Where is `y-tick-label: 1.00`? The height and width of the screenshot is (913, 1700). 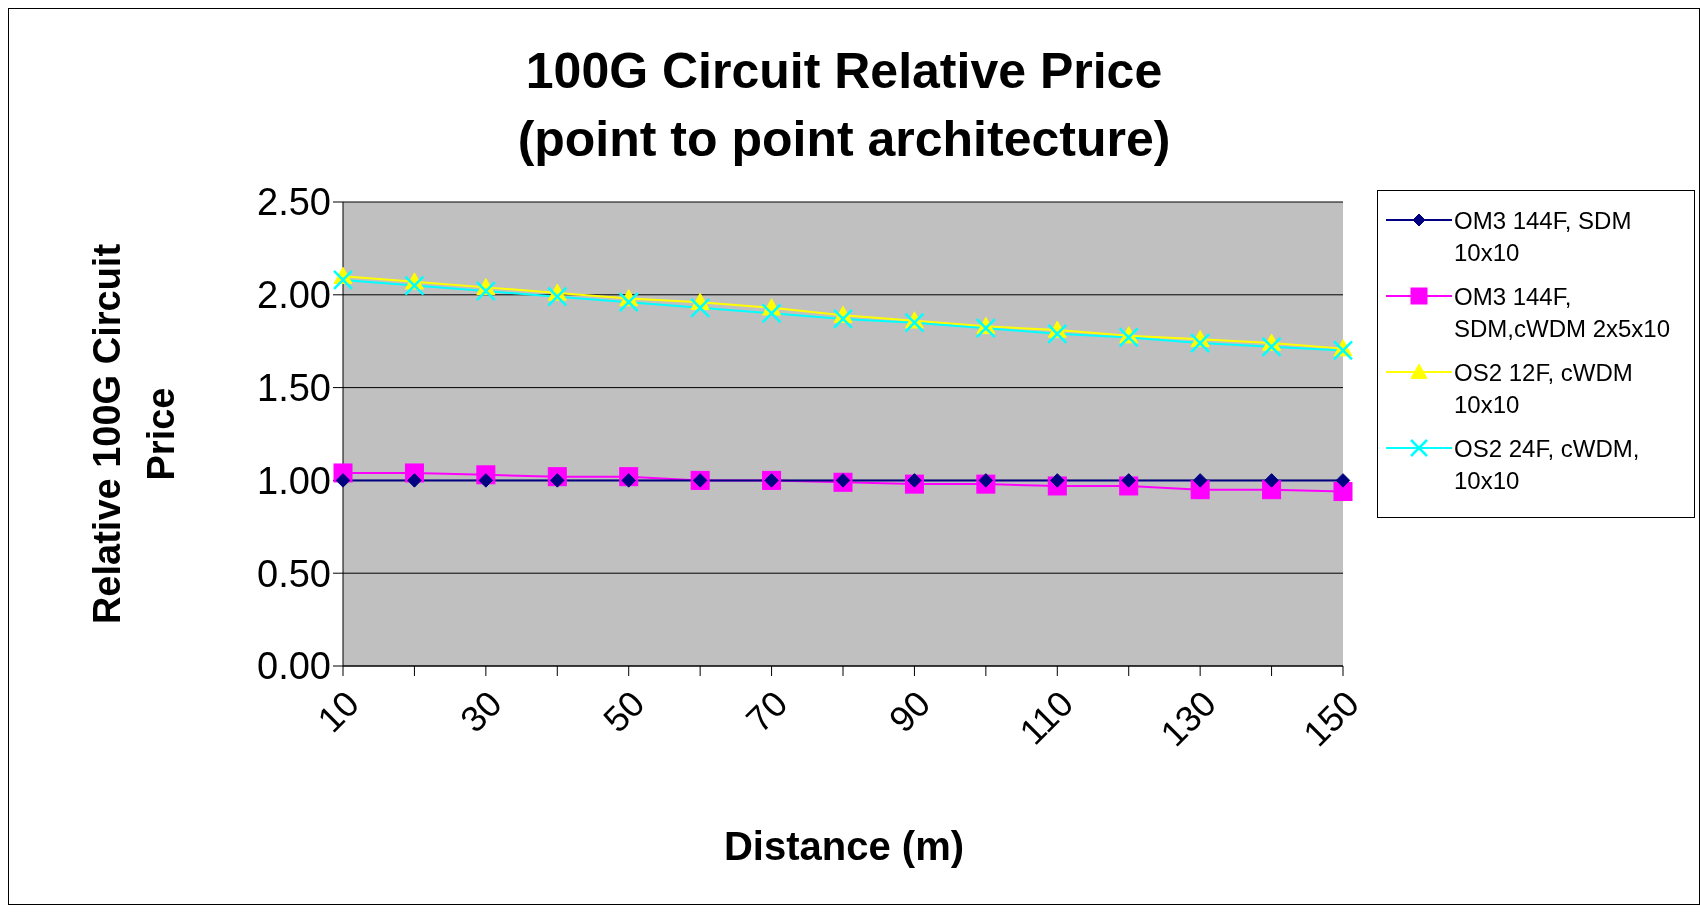 y-tick-label: 1.00 is located at coordinates (294, 480).